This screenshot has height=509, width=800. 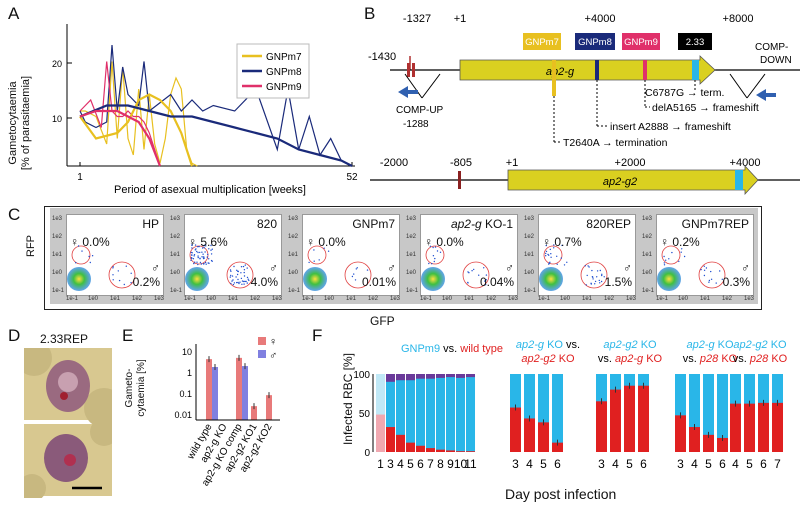 What do you see at coordinates (557, 464) in the screenshot?
I see `f-day-1-3: 6` at bounding box center [557, 464].